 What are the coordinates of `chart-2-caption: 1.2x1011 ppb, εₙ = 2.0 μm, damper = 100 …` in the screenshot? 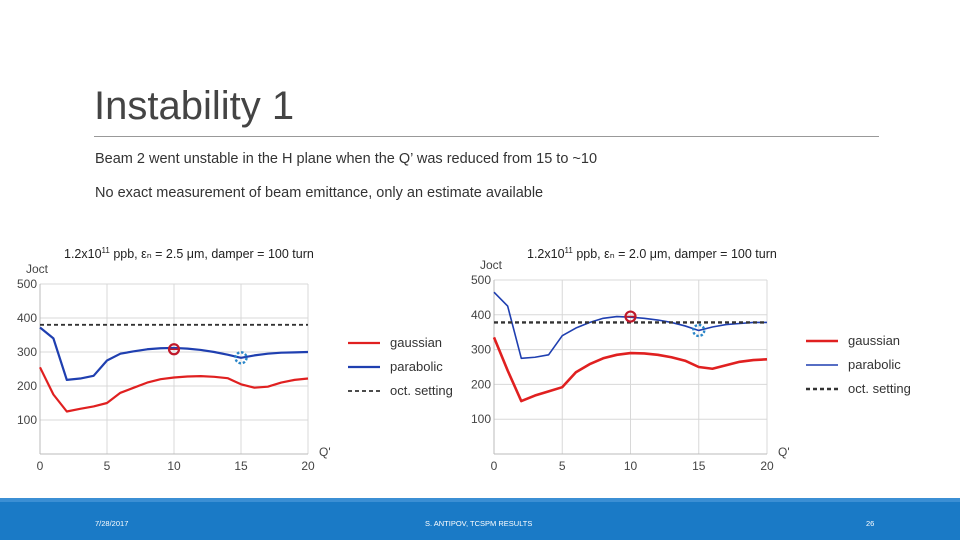 It's located at (652, 254).